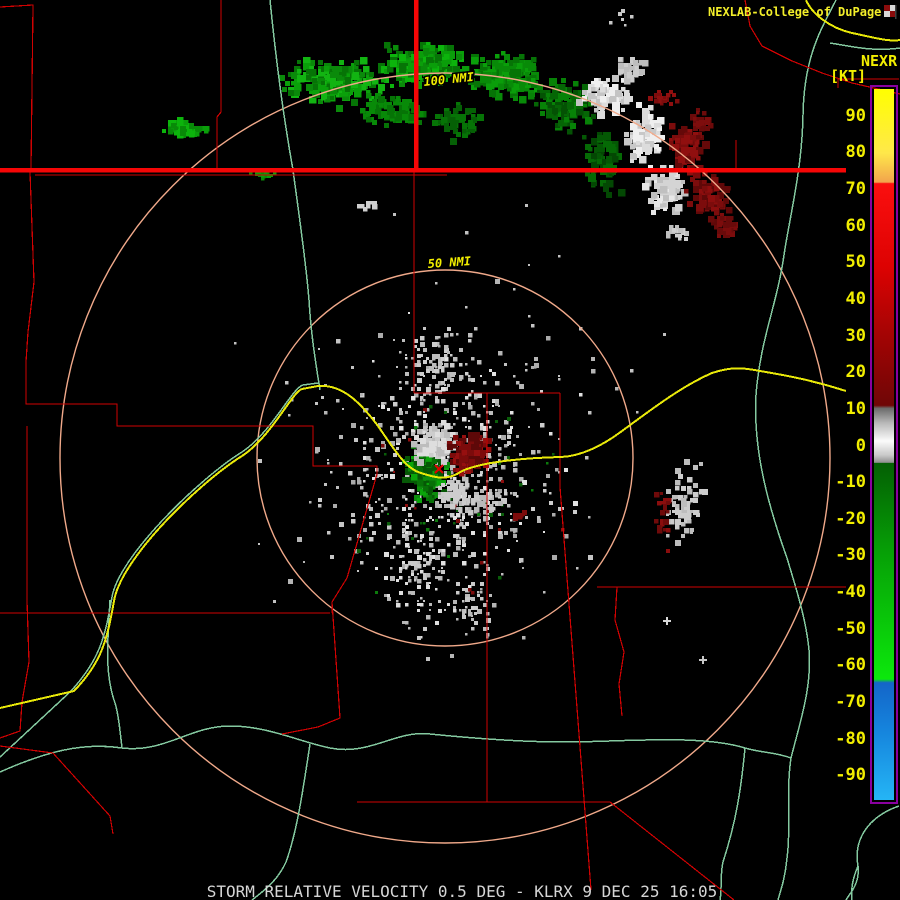  I want to click on colorbar-border, so click(884, 444).